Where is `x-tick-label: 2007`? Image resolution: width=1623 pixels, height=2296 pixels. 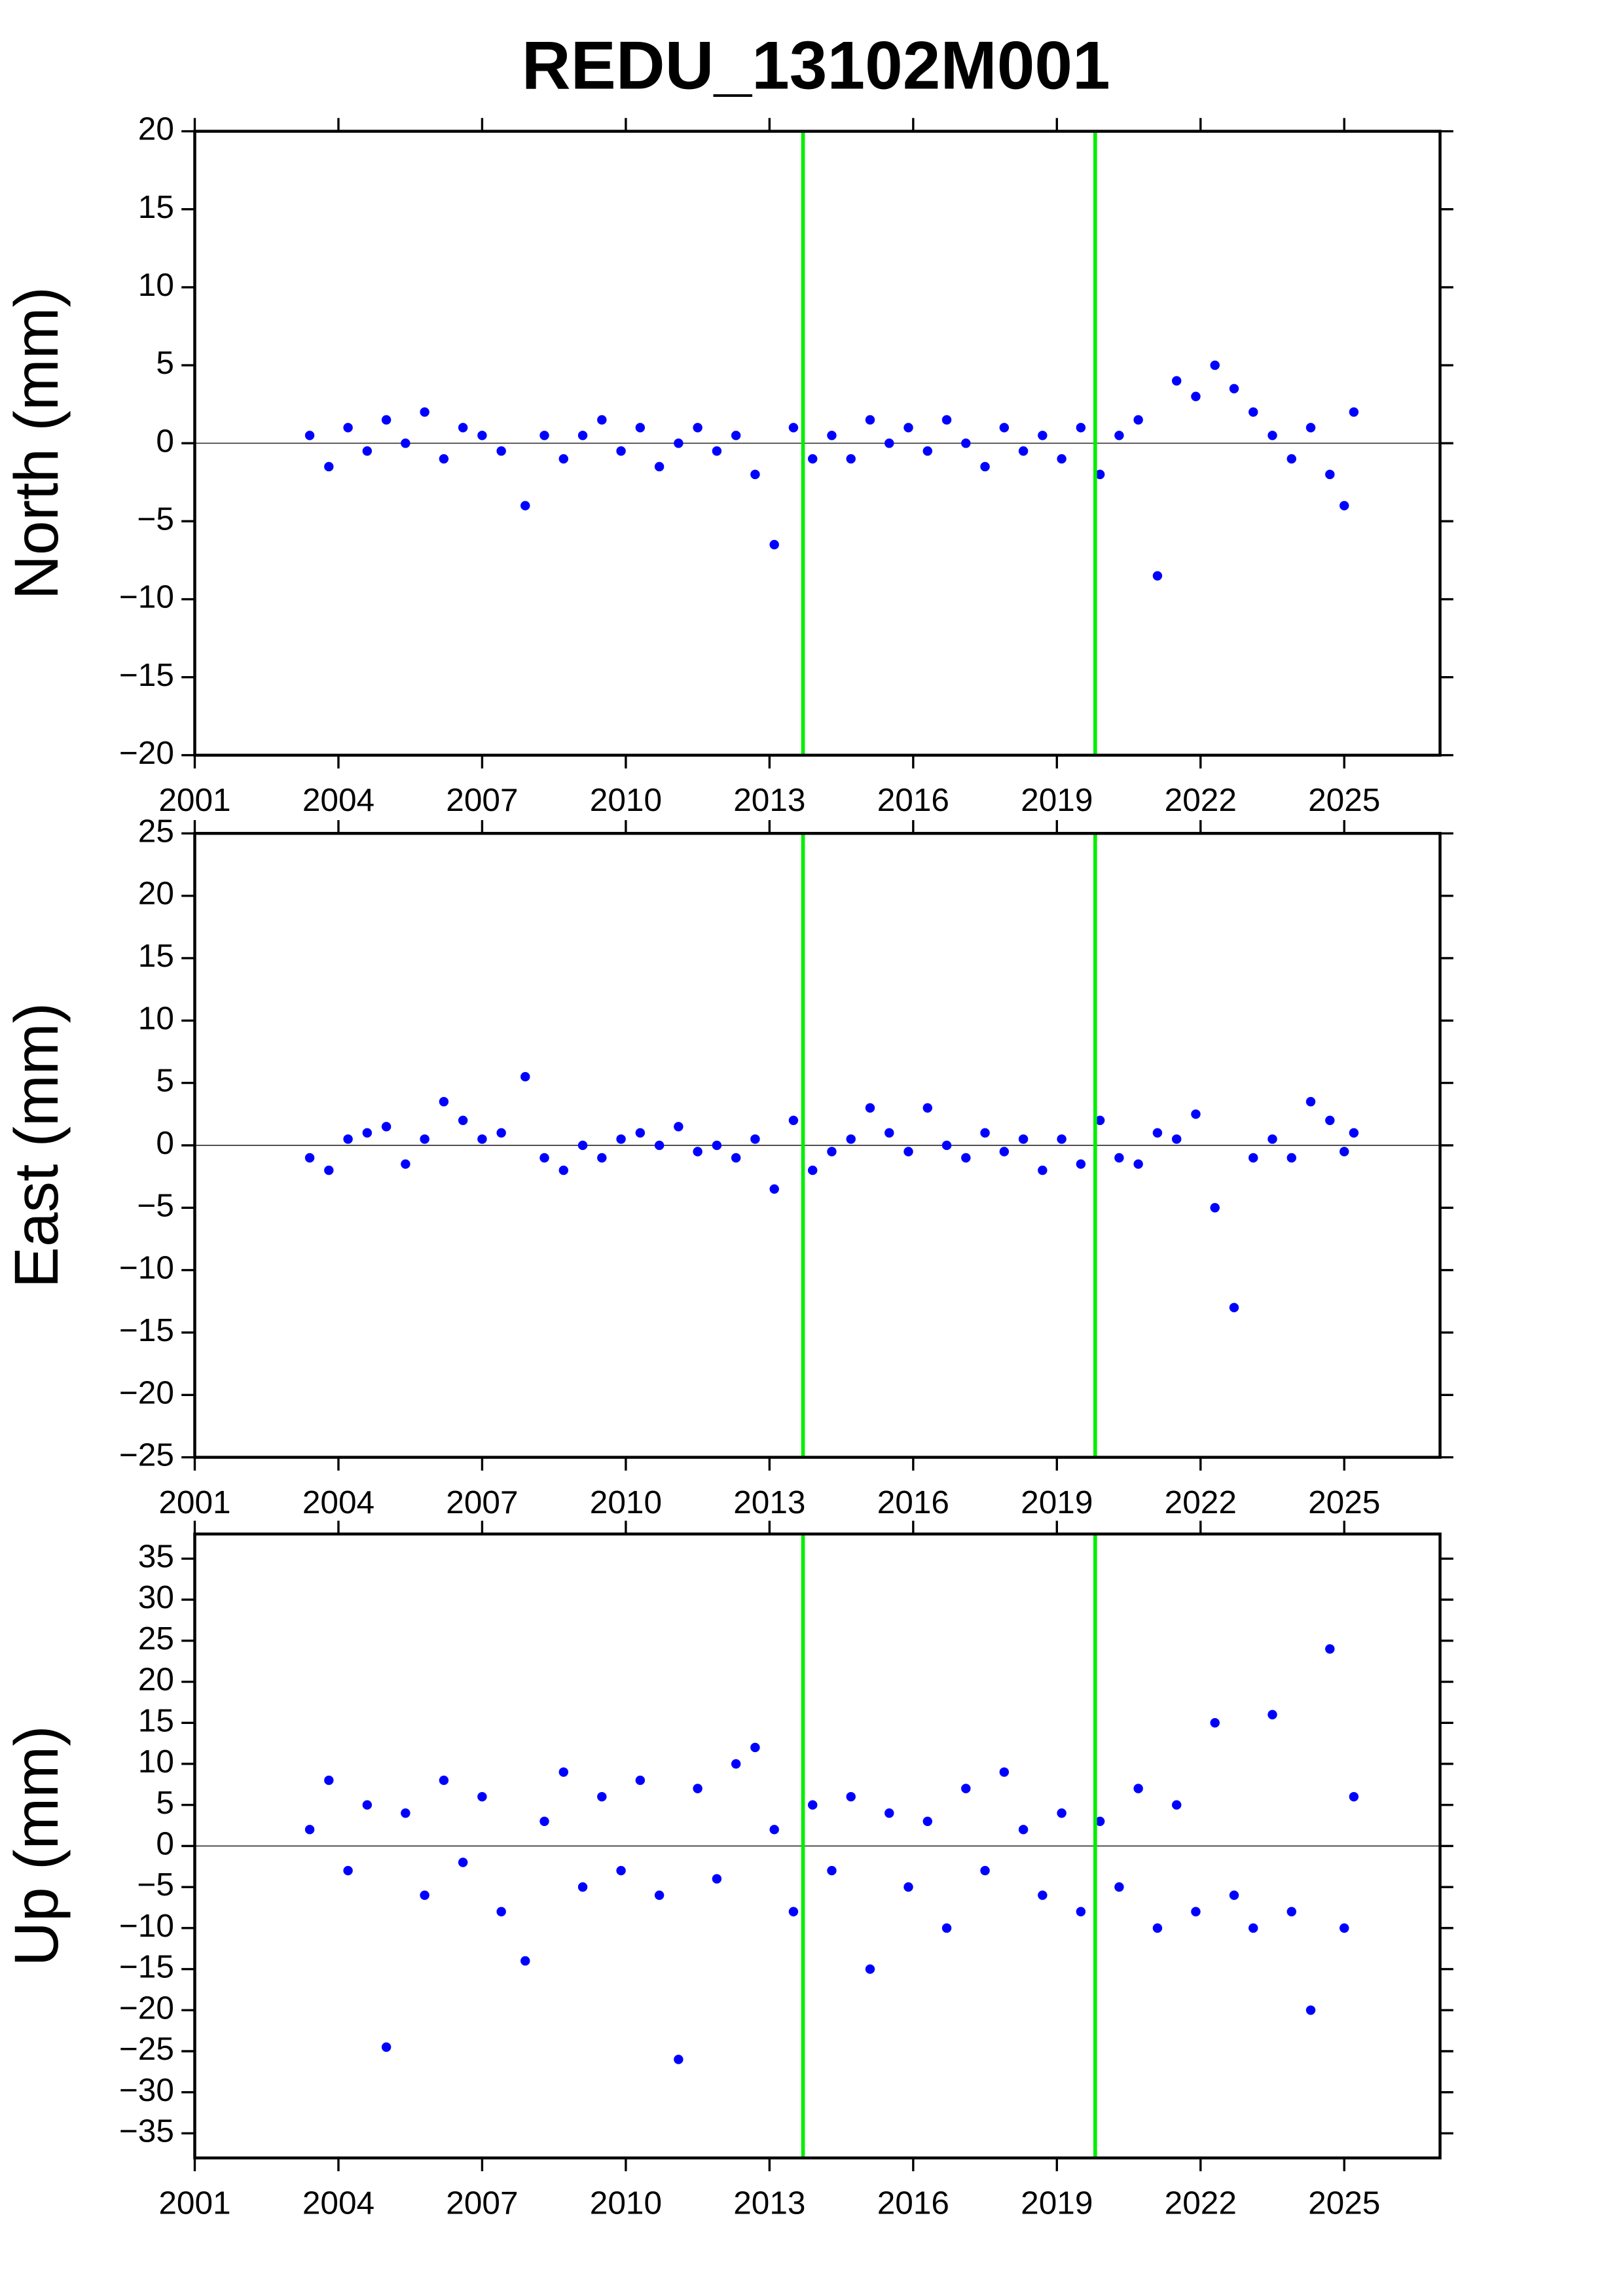 x-tick-label: 2007 is located at coordinates (482, 799).